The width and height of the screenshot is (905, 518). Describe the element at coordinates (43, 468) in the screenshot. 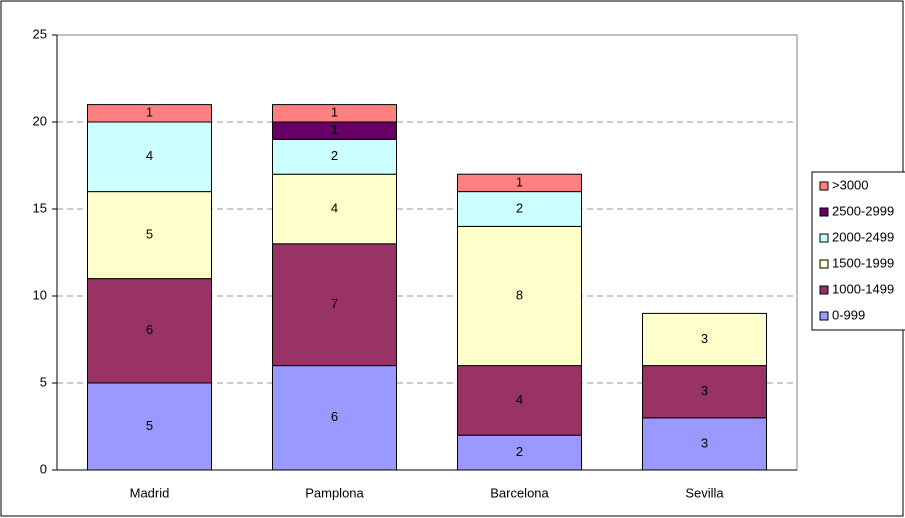

I see `y-tick-label: 0` at that location.